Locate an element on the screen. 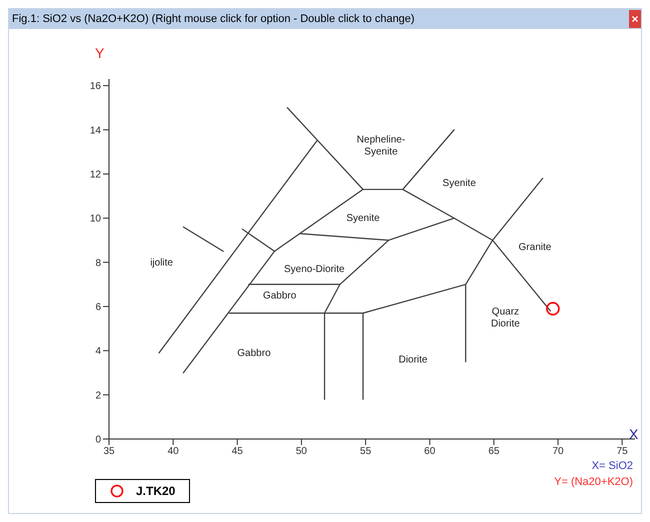 This screenshot has height=522, width=650. y-tick-label: 16 is located at coordinates (96, 86).